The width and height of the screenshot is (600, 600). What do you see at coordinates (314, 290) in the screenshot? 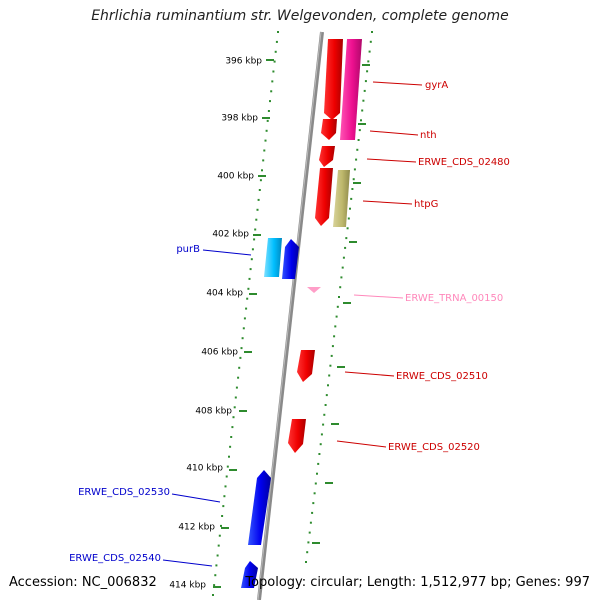
I see `erwe-trna-00150-marker` at bounding box center [314, 290].